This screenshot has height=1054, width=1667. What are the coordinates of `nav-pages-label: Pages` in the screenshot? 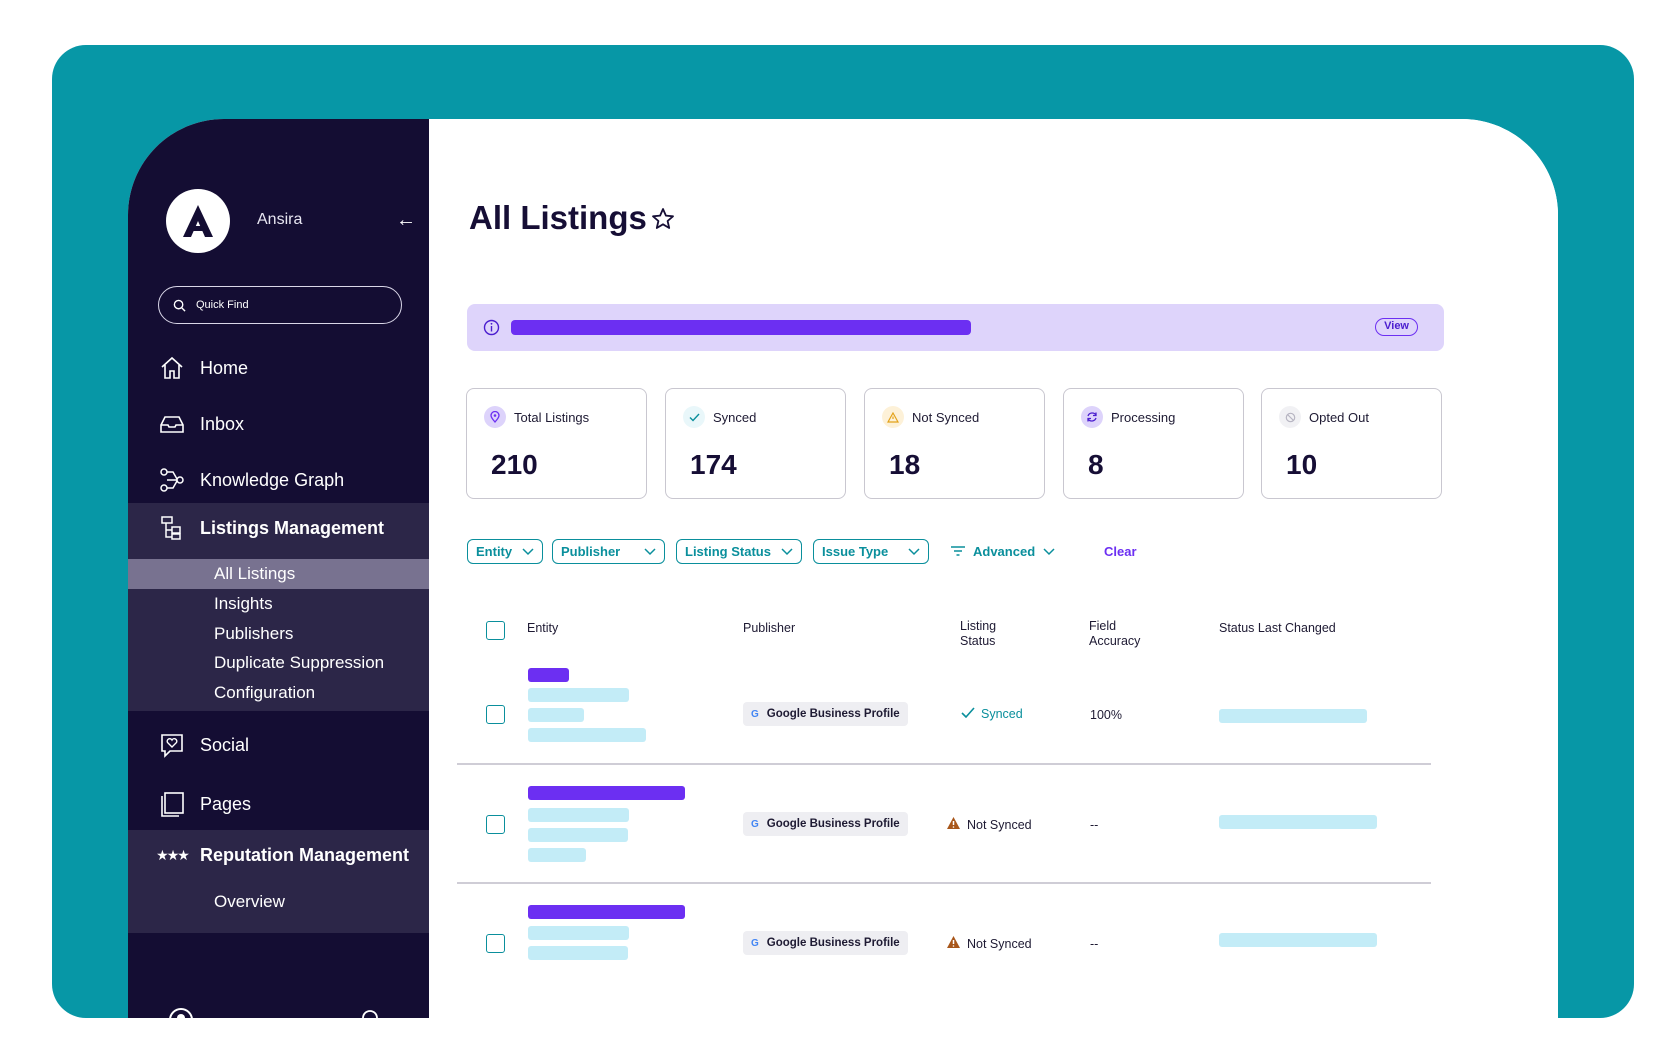 It's located at (226, 803).